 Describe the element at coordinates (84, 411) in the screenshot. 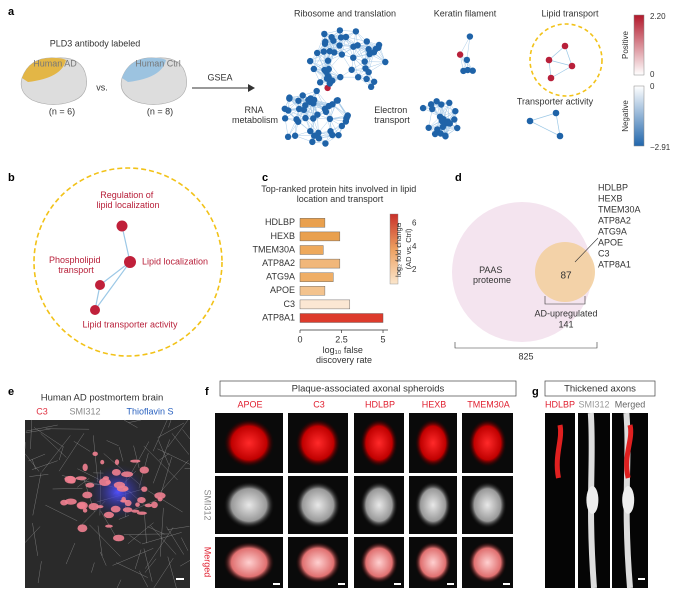

I see `channel-label: SMI312` at that location.